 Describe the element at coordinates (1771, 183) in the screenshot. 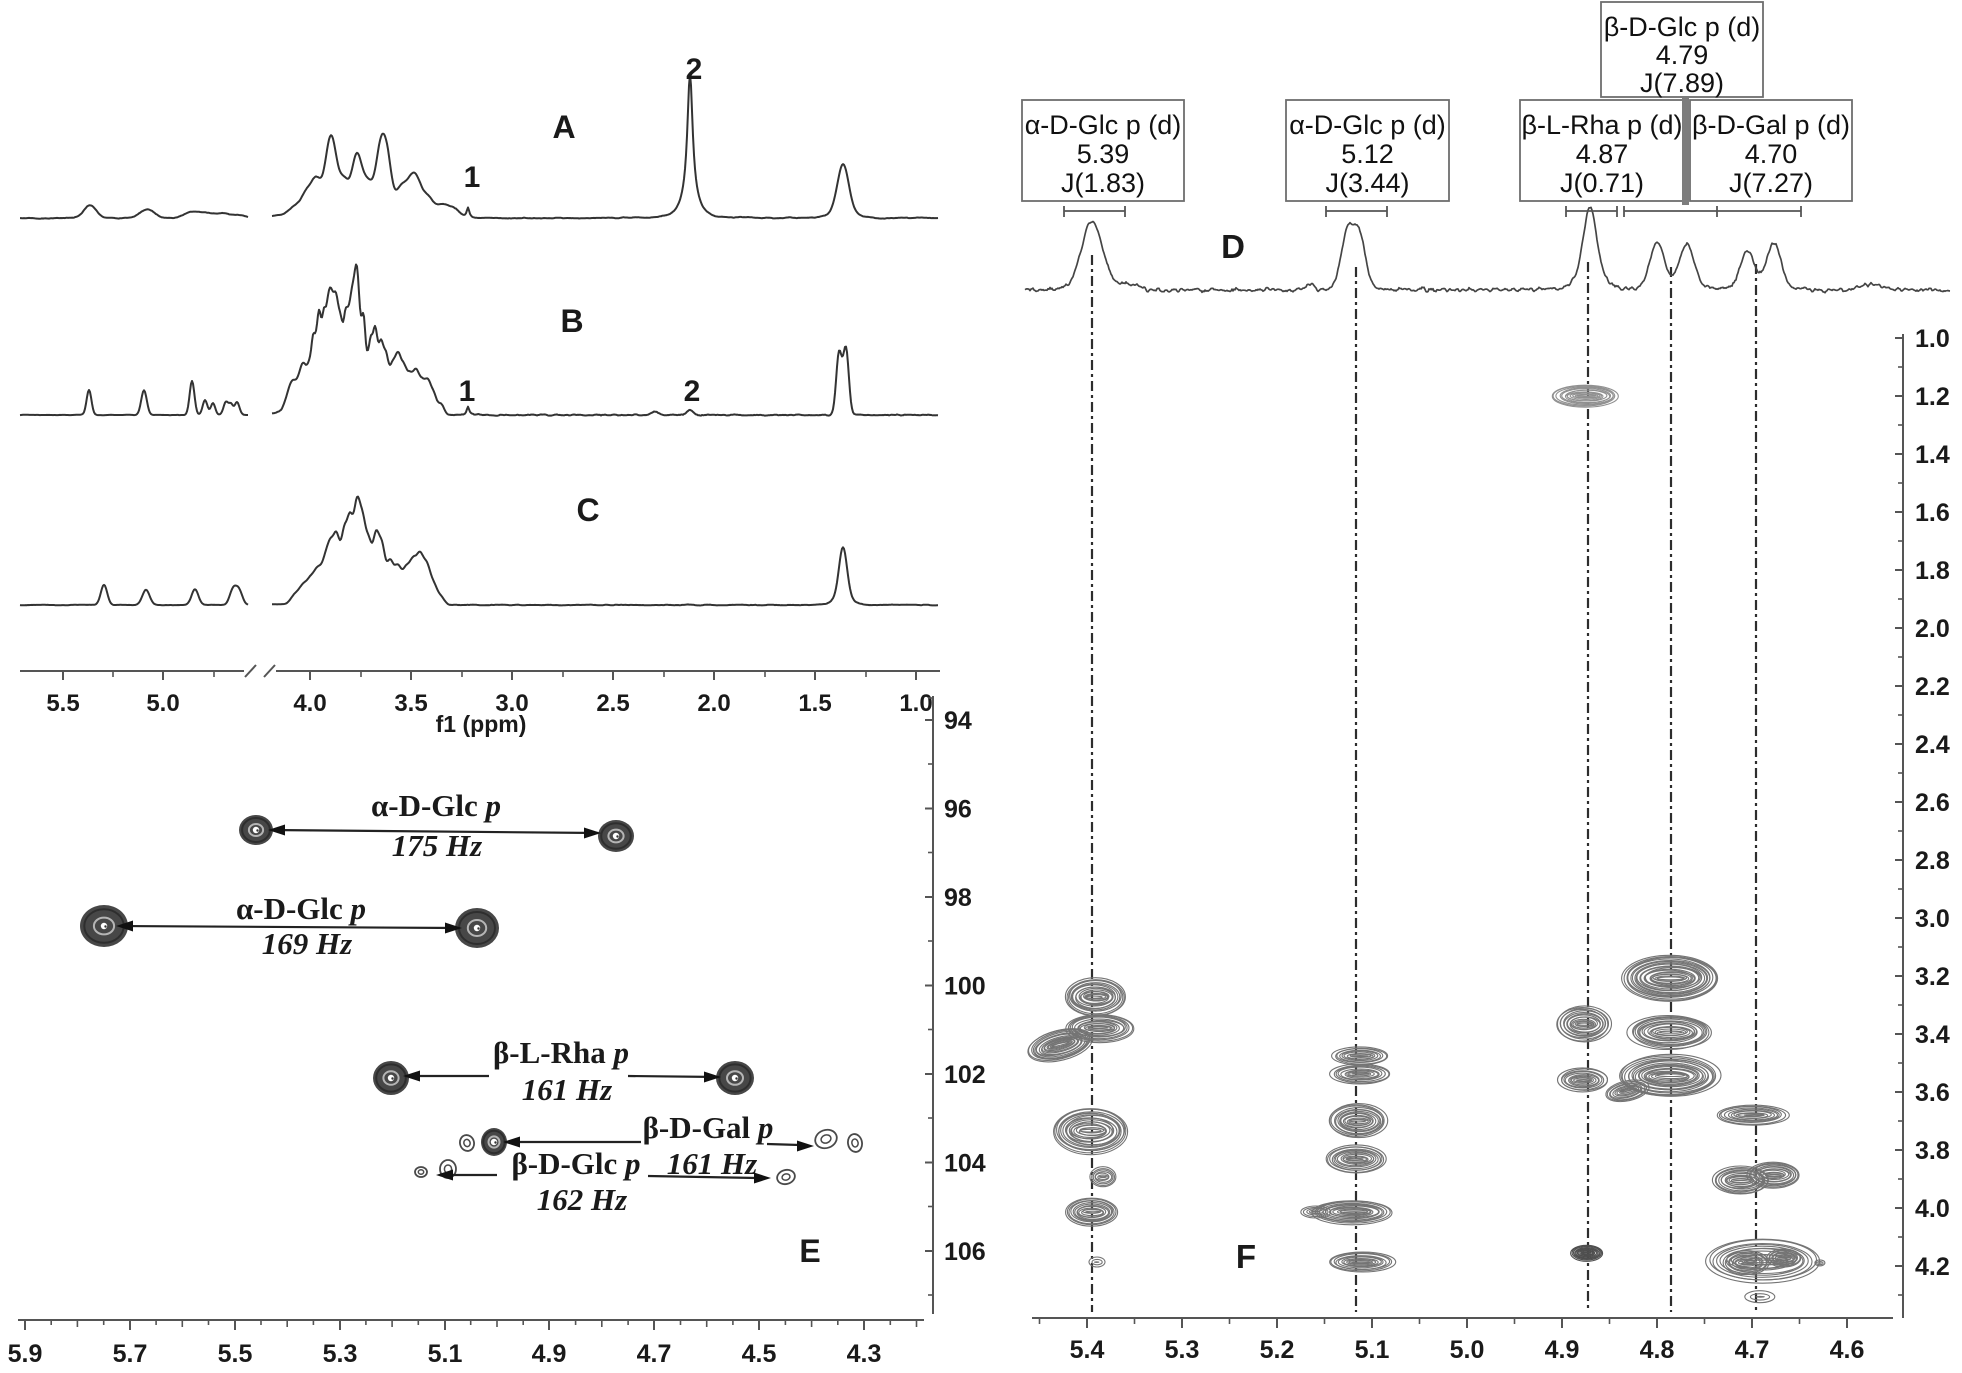

I see `svg-text: J(7.27)` at that location.